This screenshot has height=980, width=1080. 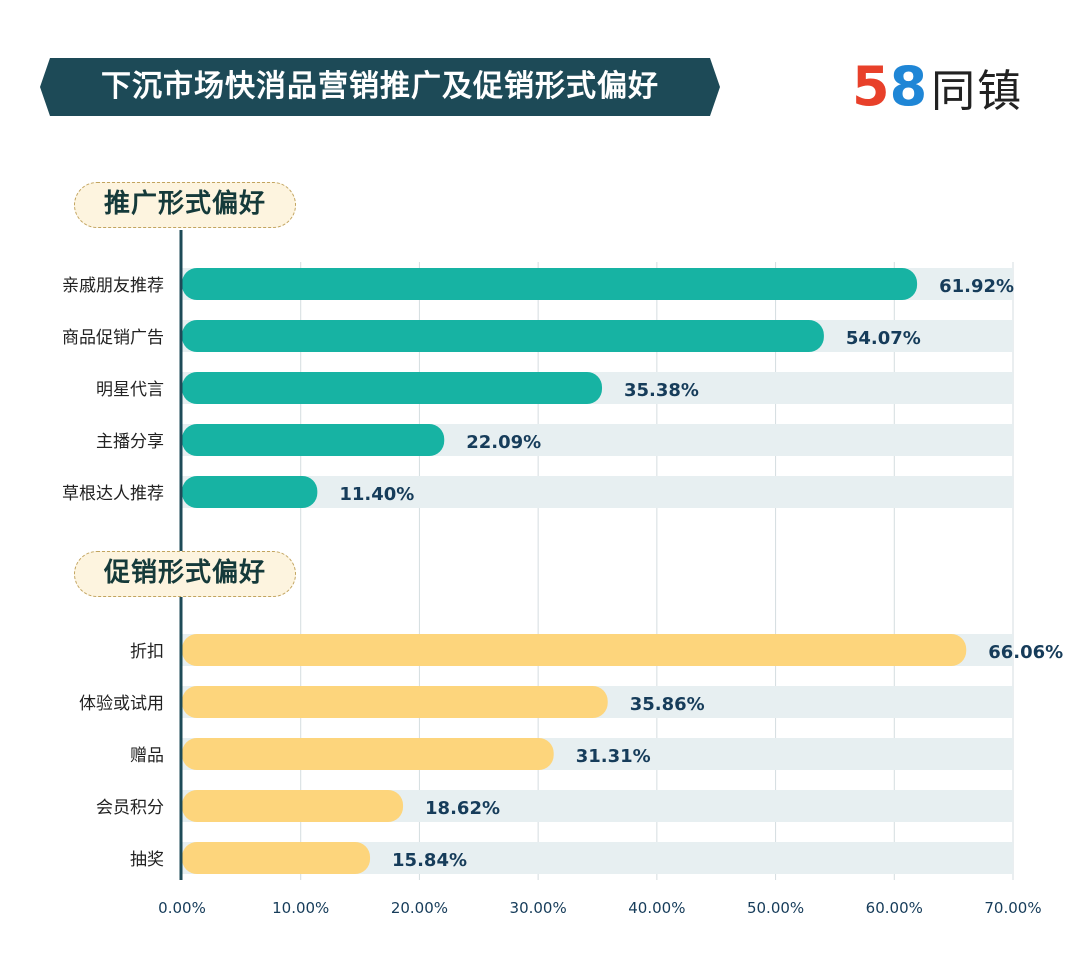 I want to click on category-label: 体验或试用, so click(x=121, y=704).